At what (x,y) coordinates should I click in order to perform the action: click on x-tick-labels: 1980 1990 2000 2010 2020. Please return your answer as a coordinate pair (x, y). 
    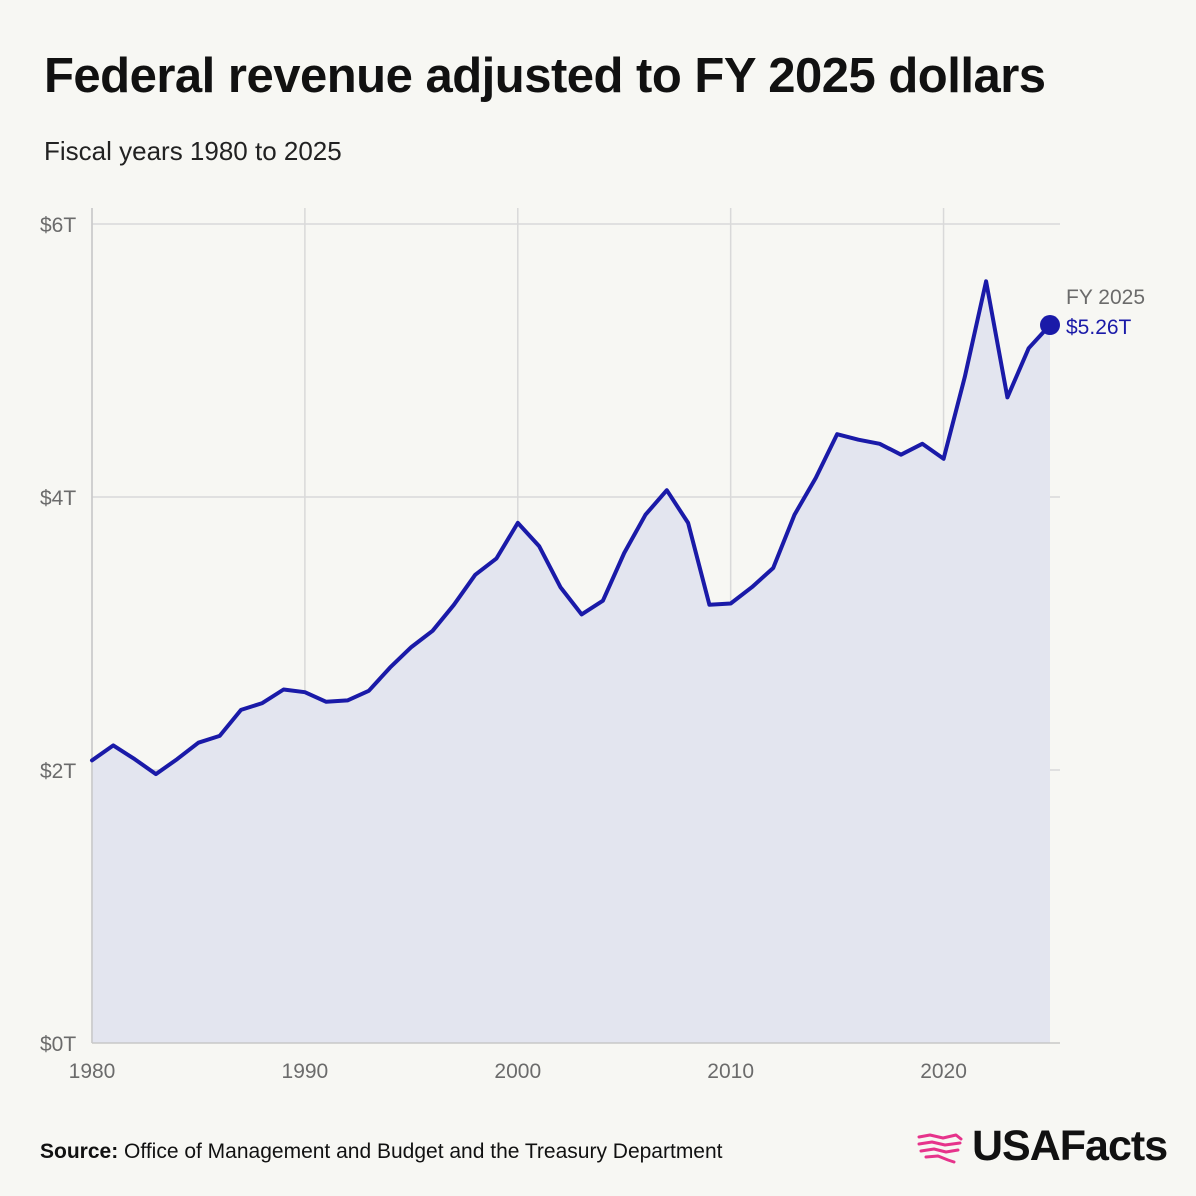
    Looking at the image, I should click on (518, 1071).